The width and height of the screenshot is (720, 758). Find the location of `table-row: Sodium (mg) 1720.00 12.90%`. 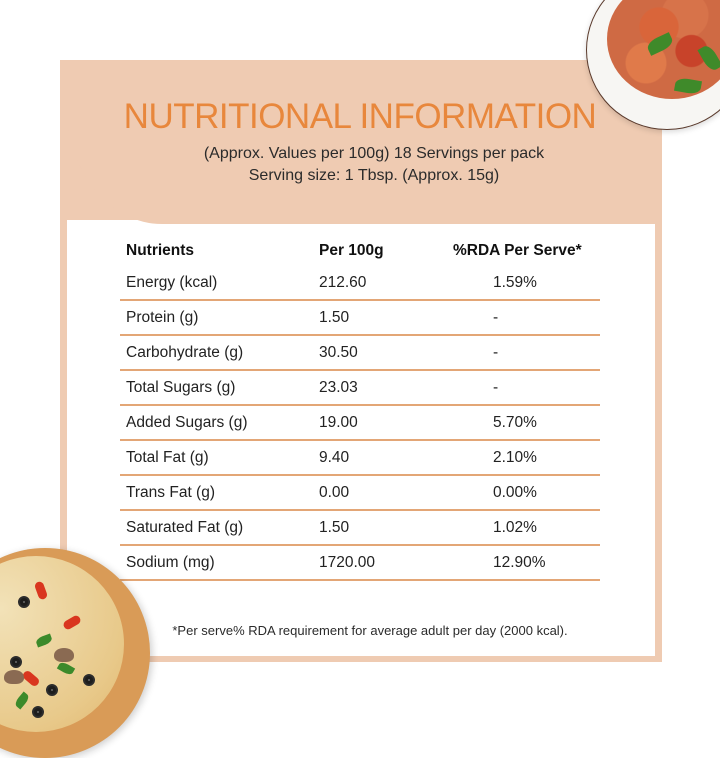

table-row: Sodium (mg) 1720.00 12.90% is located at coordinates (360, 563).